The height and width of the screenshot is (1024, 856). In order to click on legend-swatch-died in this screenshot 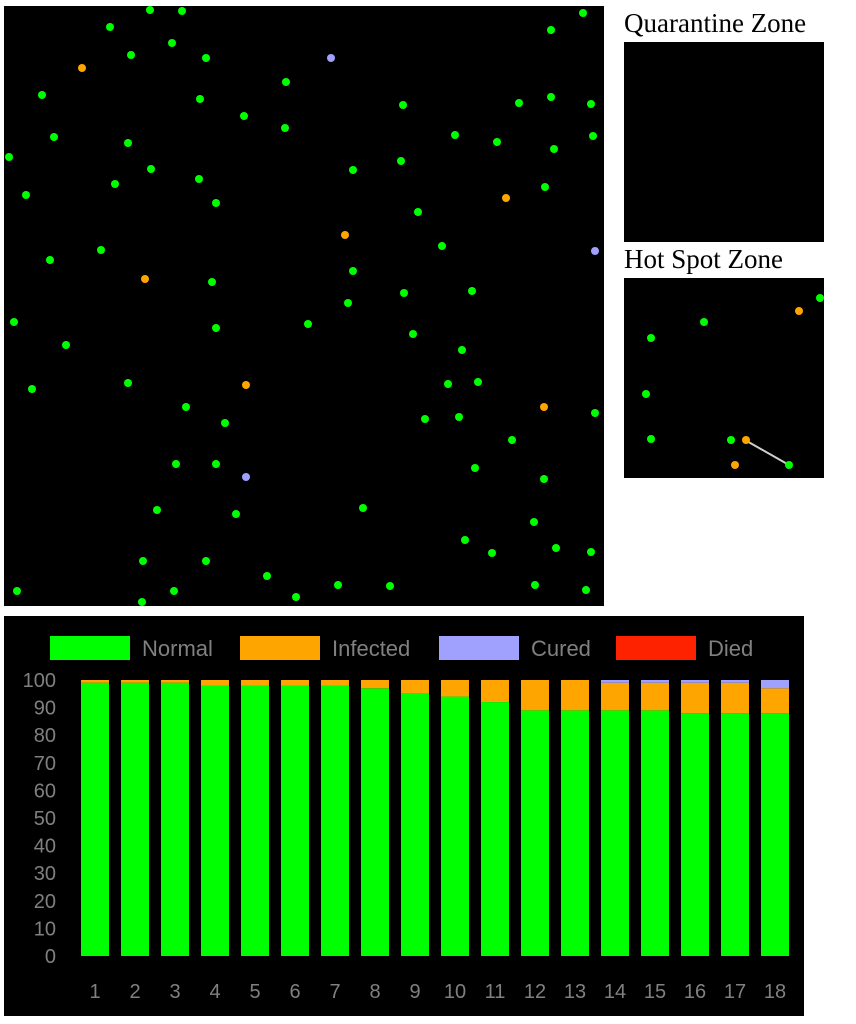, I will do `click(656, 648)`.